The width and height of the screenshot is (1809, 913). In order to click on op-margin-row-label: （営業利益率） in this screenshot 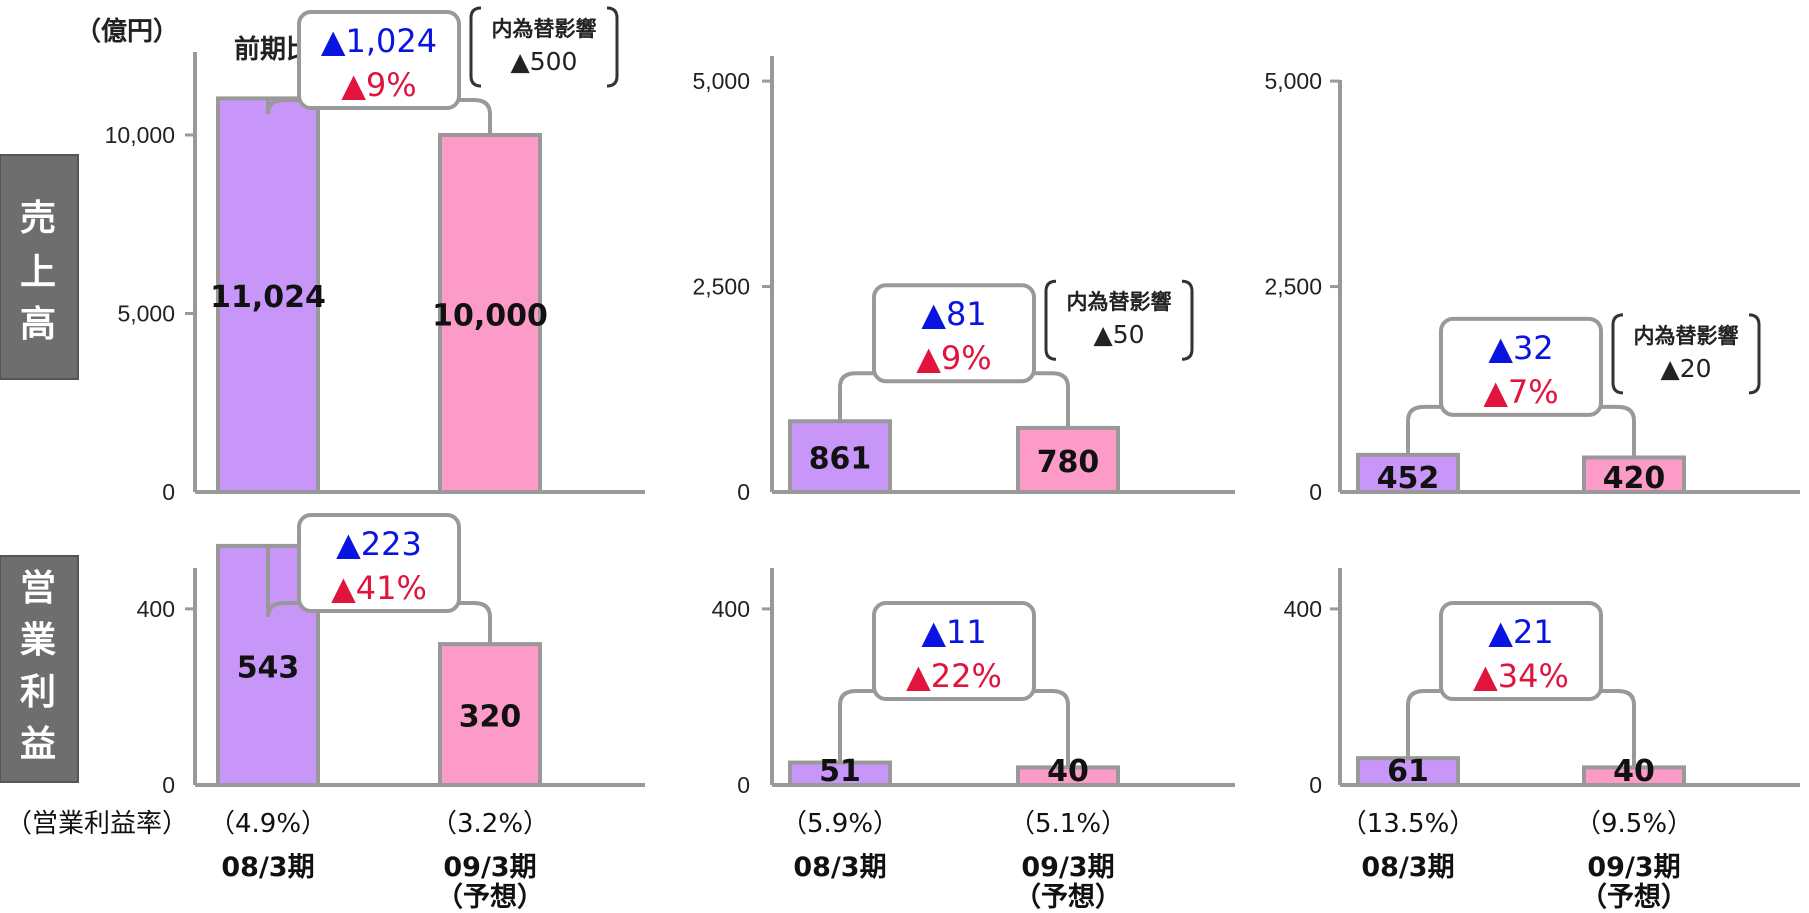, I will do `click(97, 824)`.